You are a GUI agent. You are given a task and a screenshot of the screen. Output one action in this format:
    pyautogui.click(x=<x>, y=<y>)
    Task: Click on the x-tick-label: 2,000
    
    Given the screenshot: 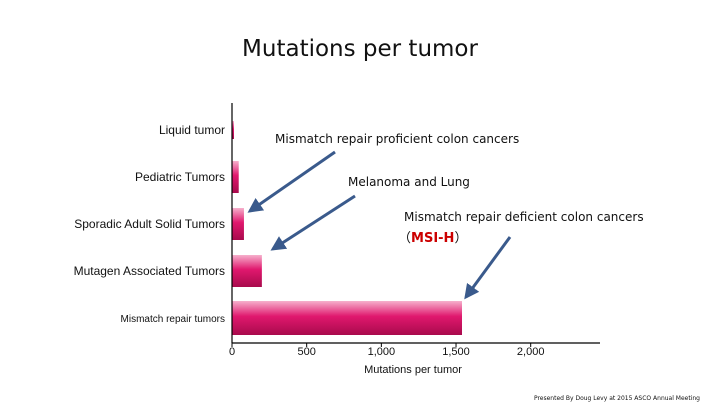 What is the action you would take?
    pyautogui.click(x=531, y=352)
    